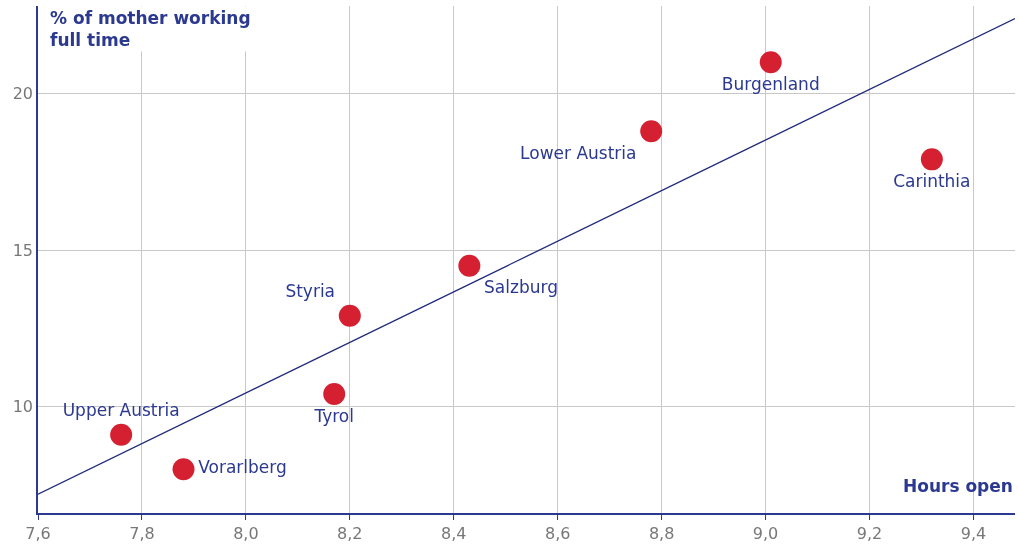 The width and height of the screenshot is (1019, 549). I want to click on x-tick-label: 8,6, so click(557, 533).